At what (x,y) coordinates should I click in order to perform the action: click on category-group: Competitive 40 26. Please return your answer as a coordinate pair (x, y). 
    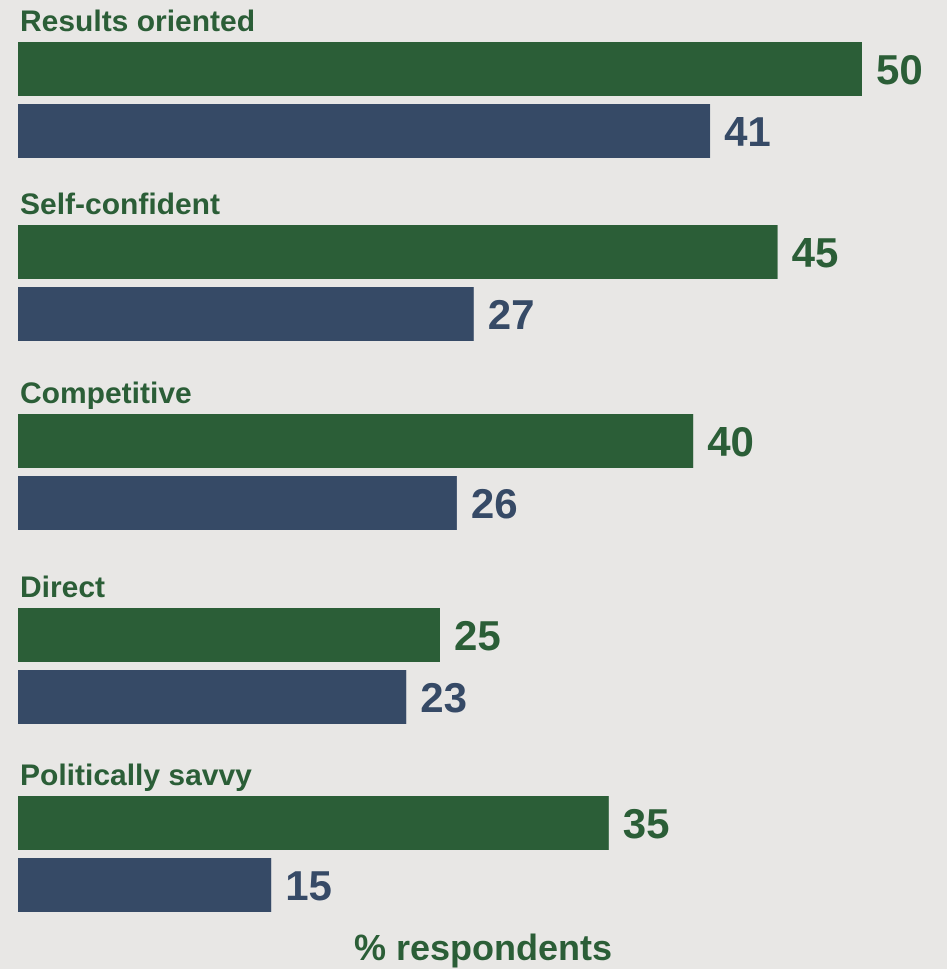
    Looking at the image, I should click on (386, 453).